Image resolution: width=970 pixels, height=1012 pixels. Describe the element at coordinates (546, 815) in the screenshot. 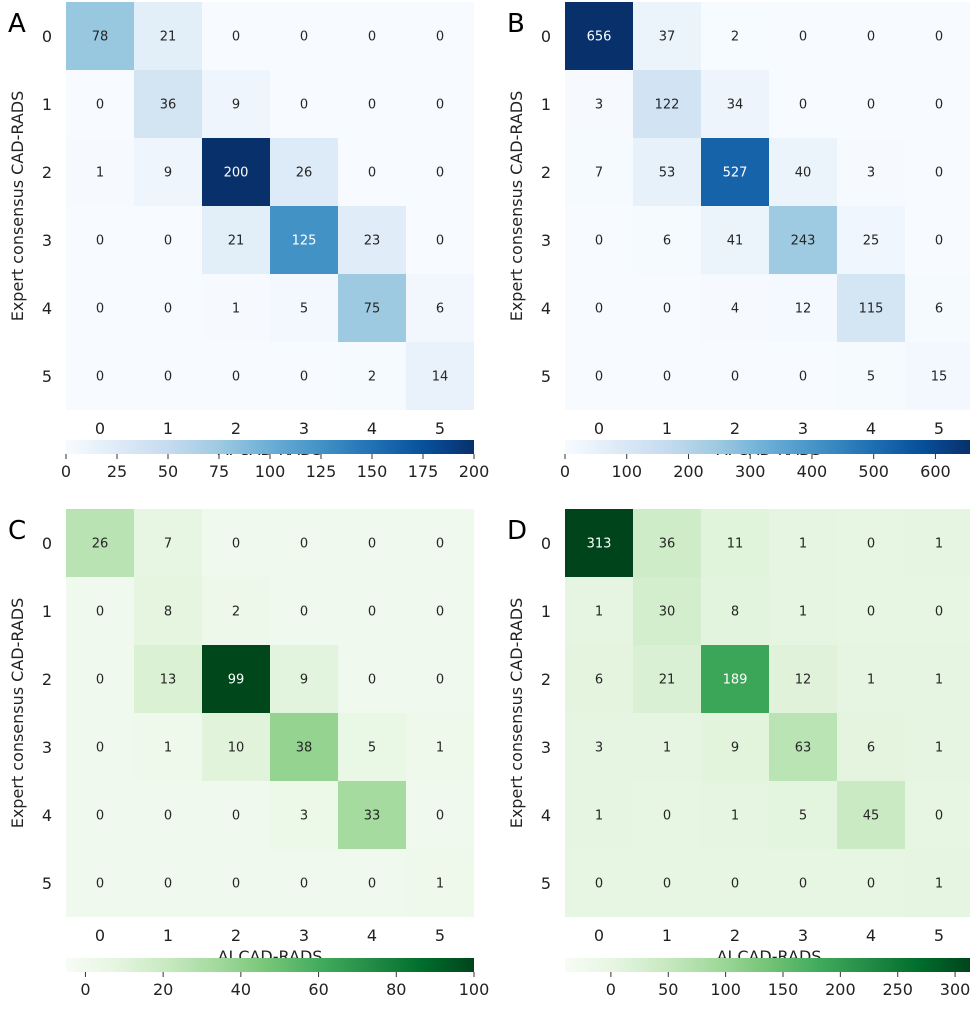

I see `y-tick-label: 4` at that location.